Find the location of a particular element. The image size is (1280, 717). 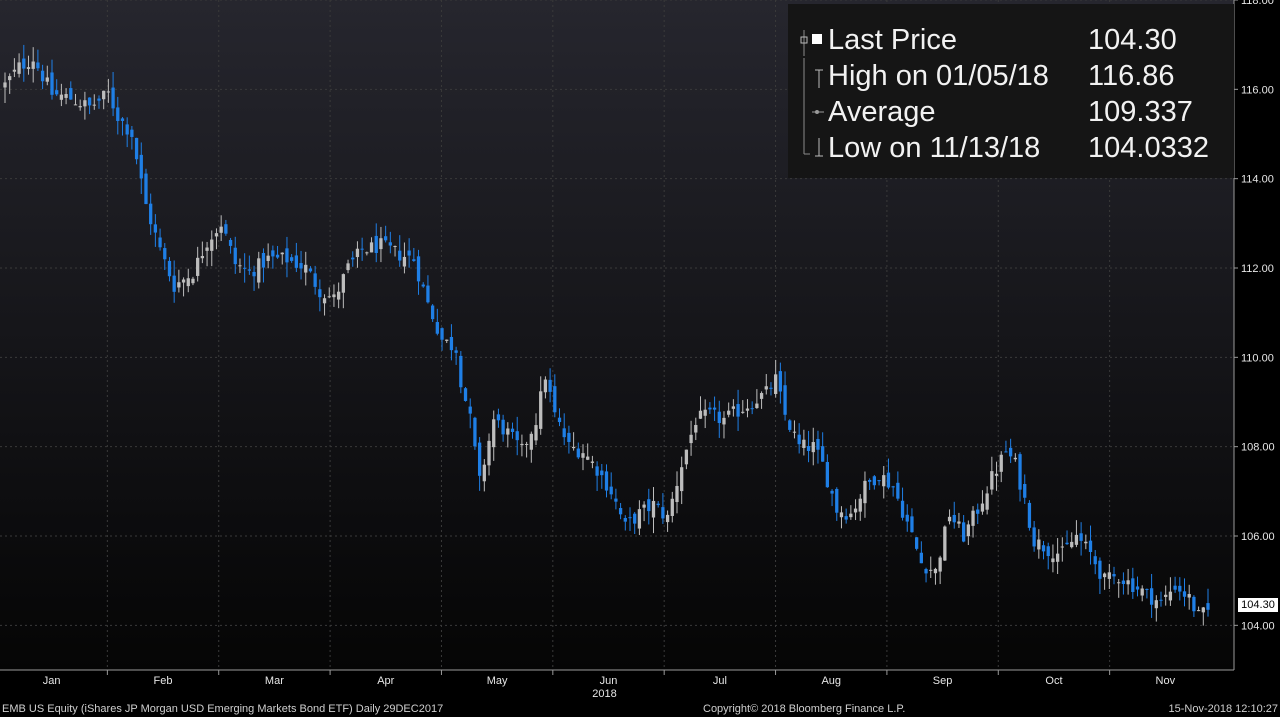

x-tick-label: Mar is located at coordinates (274, 681).